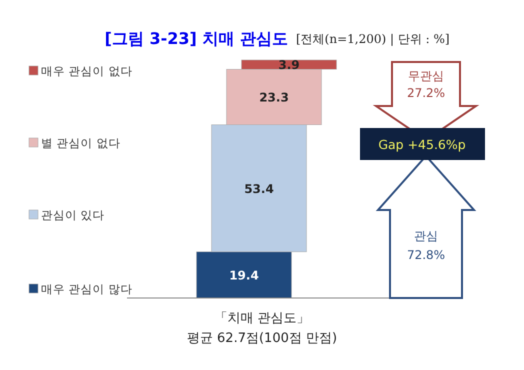  I want to click on text: 관심 72.8%, so click(426, 245).